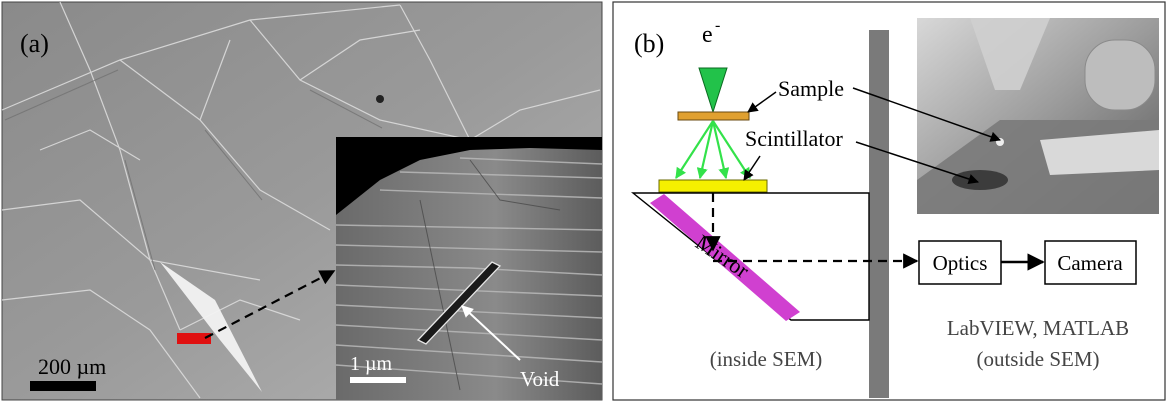 The width and height of the screenshot is (1168, 402). I want to click on main-scale-bar, so click(63, 386).